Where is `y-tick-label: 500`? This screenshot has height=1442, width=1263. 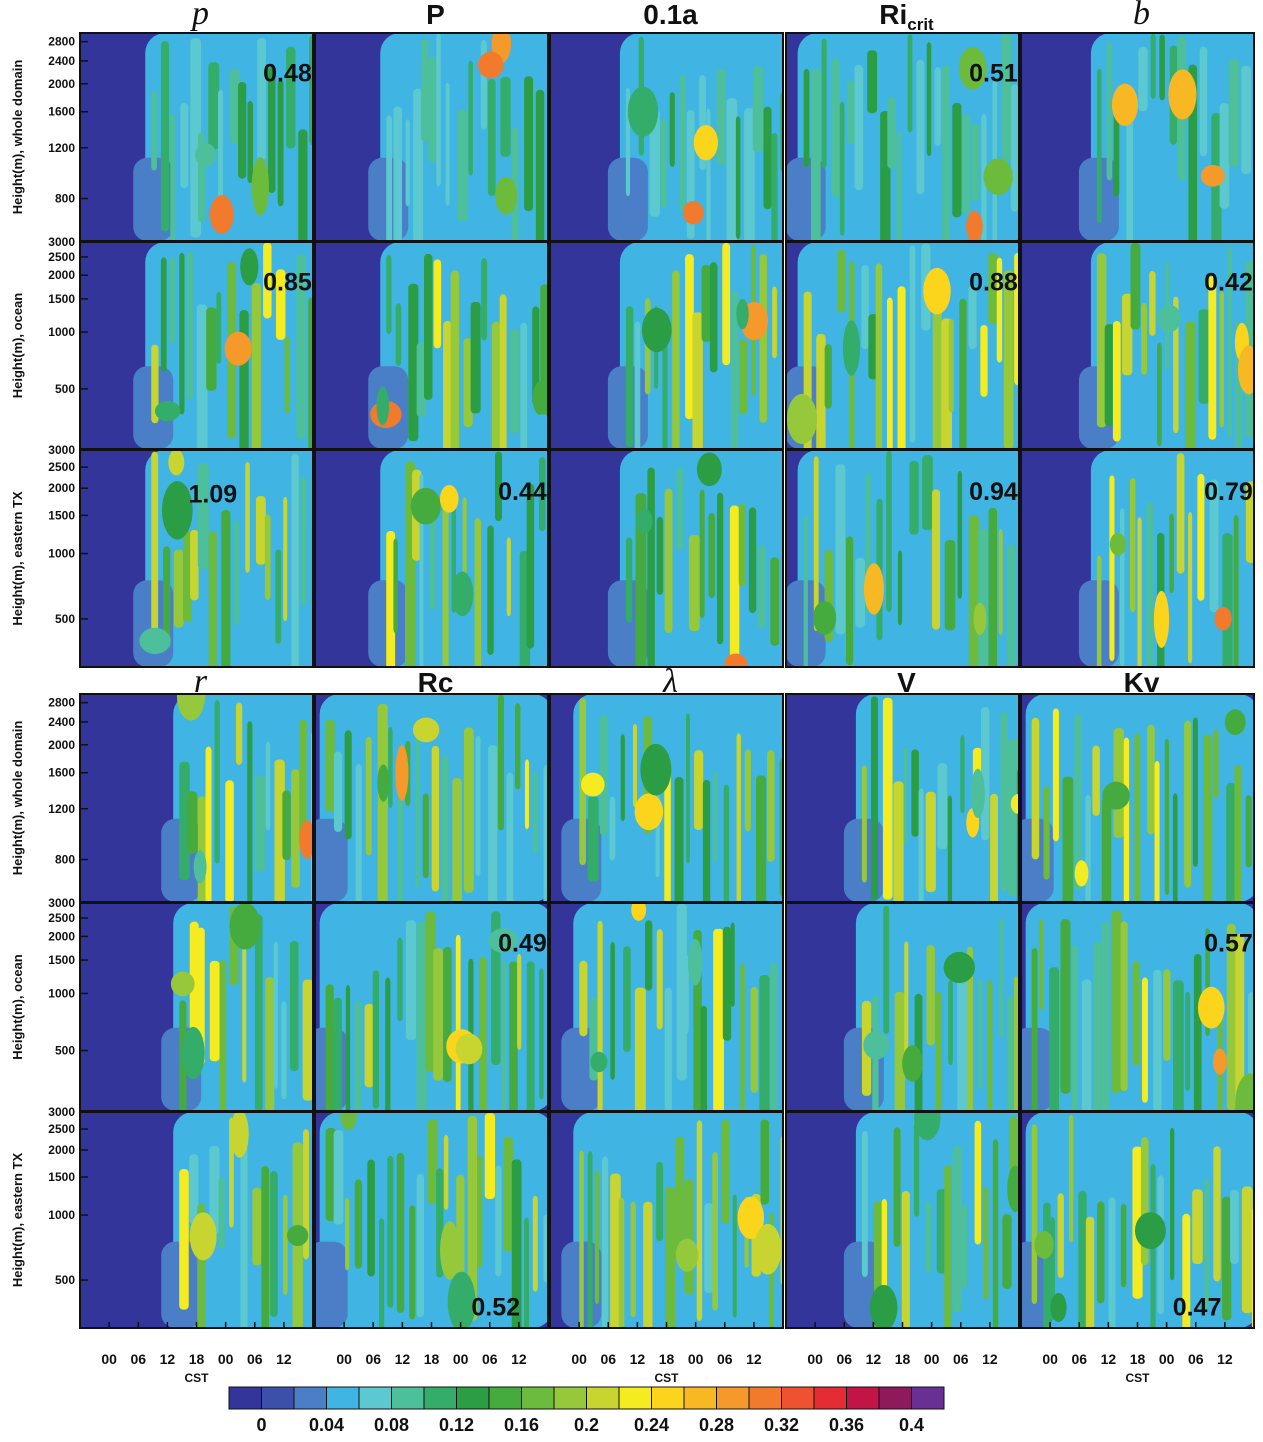 y-tick-label: 500 is located at coordinates (65, 1051).